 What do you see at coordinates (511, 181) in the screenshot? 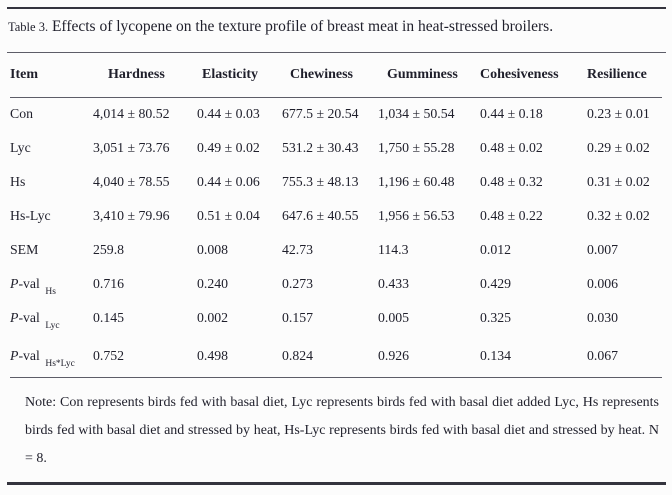
I see `value-cell: 0.48 ± 0.32` at bounding box center [511, 181].